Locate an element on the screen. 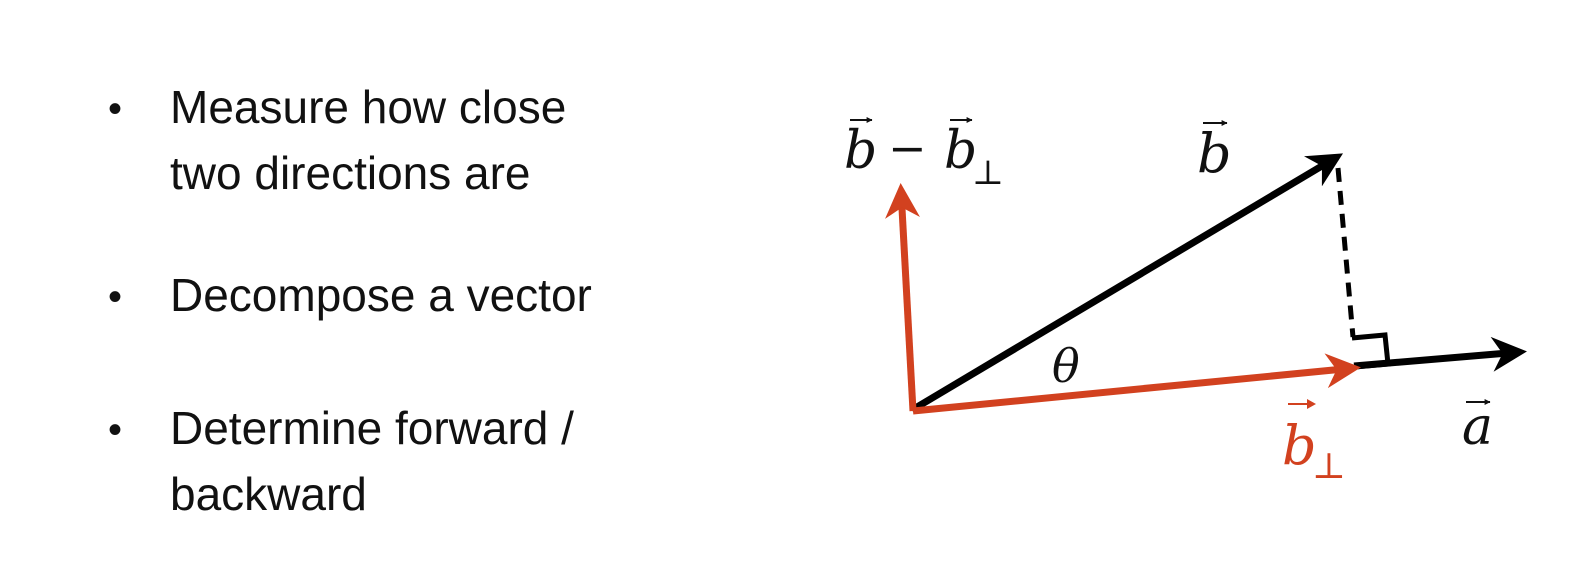 The width and height of the screenshot is (1588, 577). label-b-text: b is located at coordinates (1214, 153).